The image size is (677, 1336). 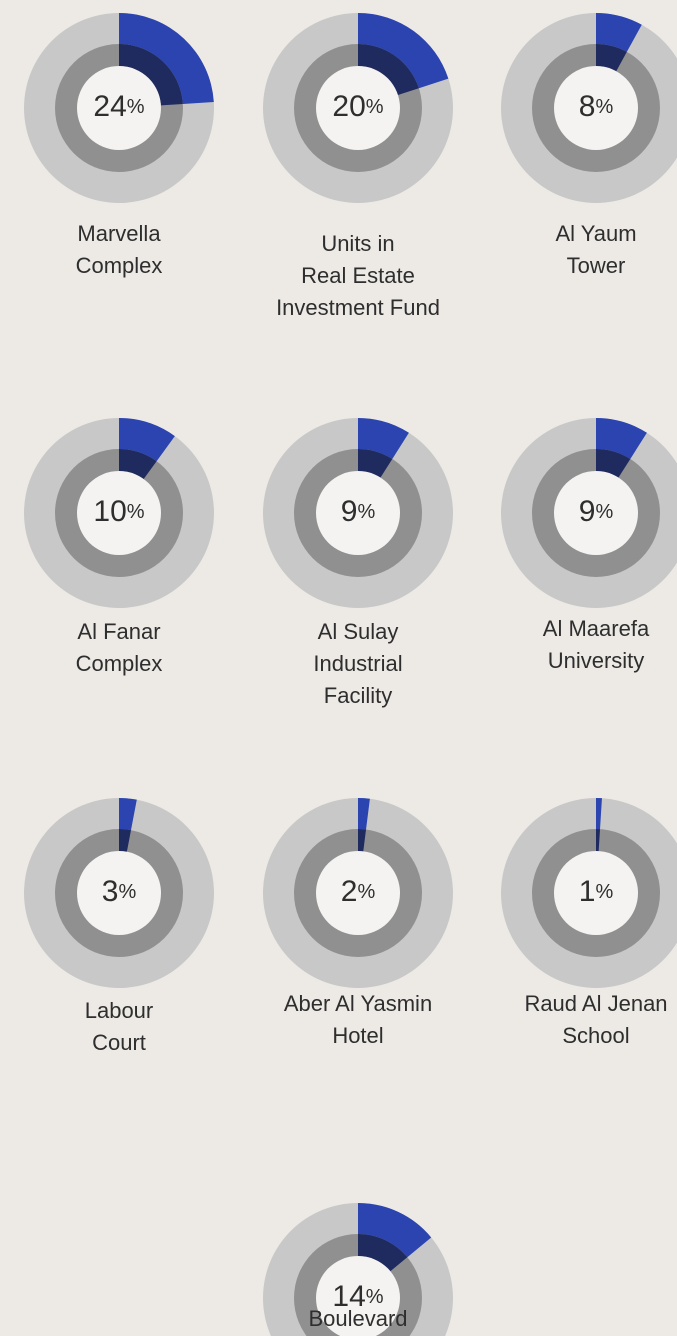 I want to click on donut: 14%Boulevard, so click(x=358, y=1269).